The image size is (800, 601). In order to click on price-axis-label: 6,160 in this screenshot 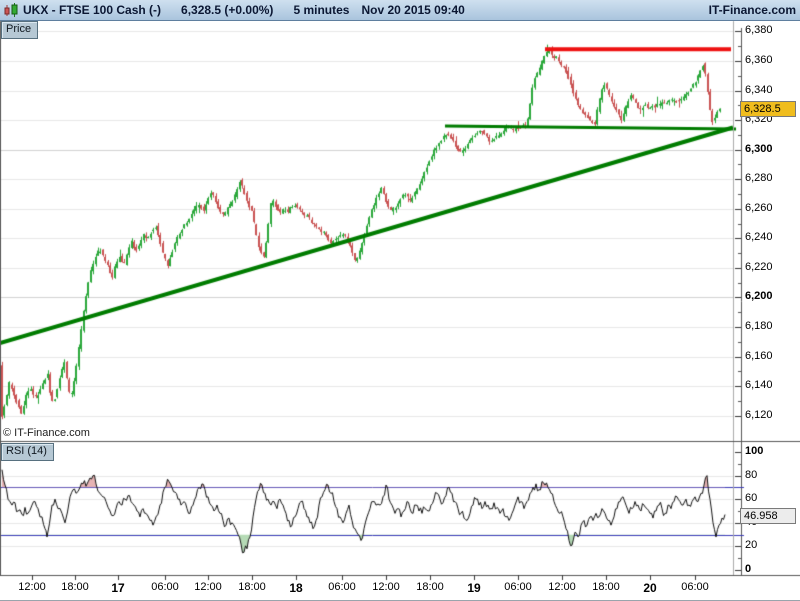, I will do `click(759, 355)`.